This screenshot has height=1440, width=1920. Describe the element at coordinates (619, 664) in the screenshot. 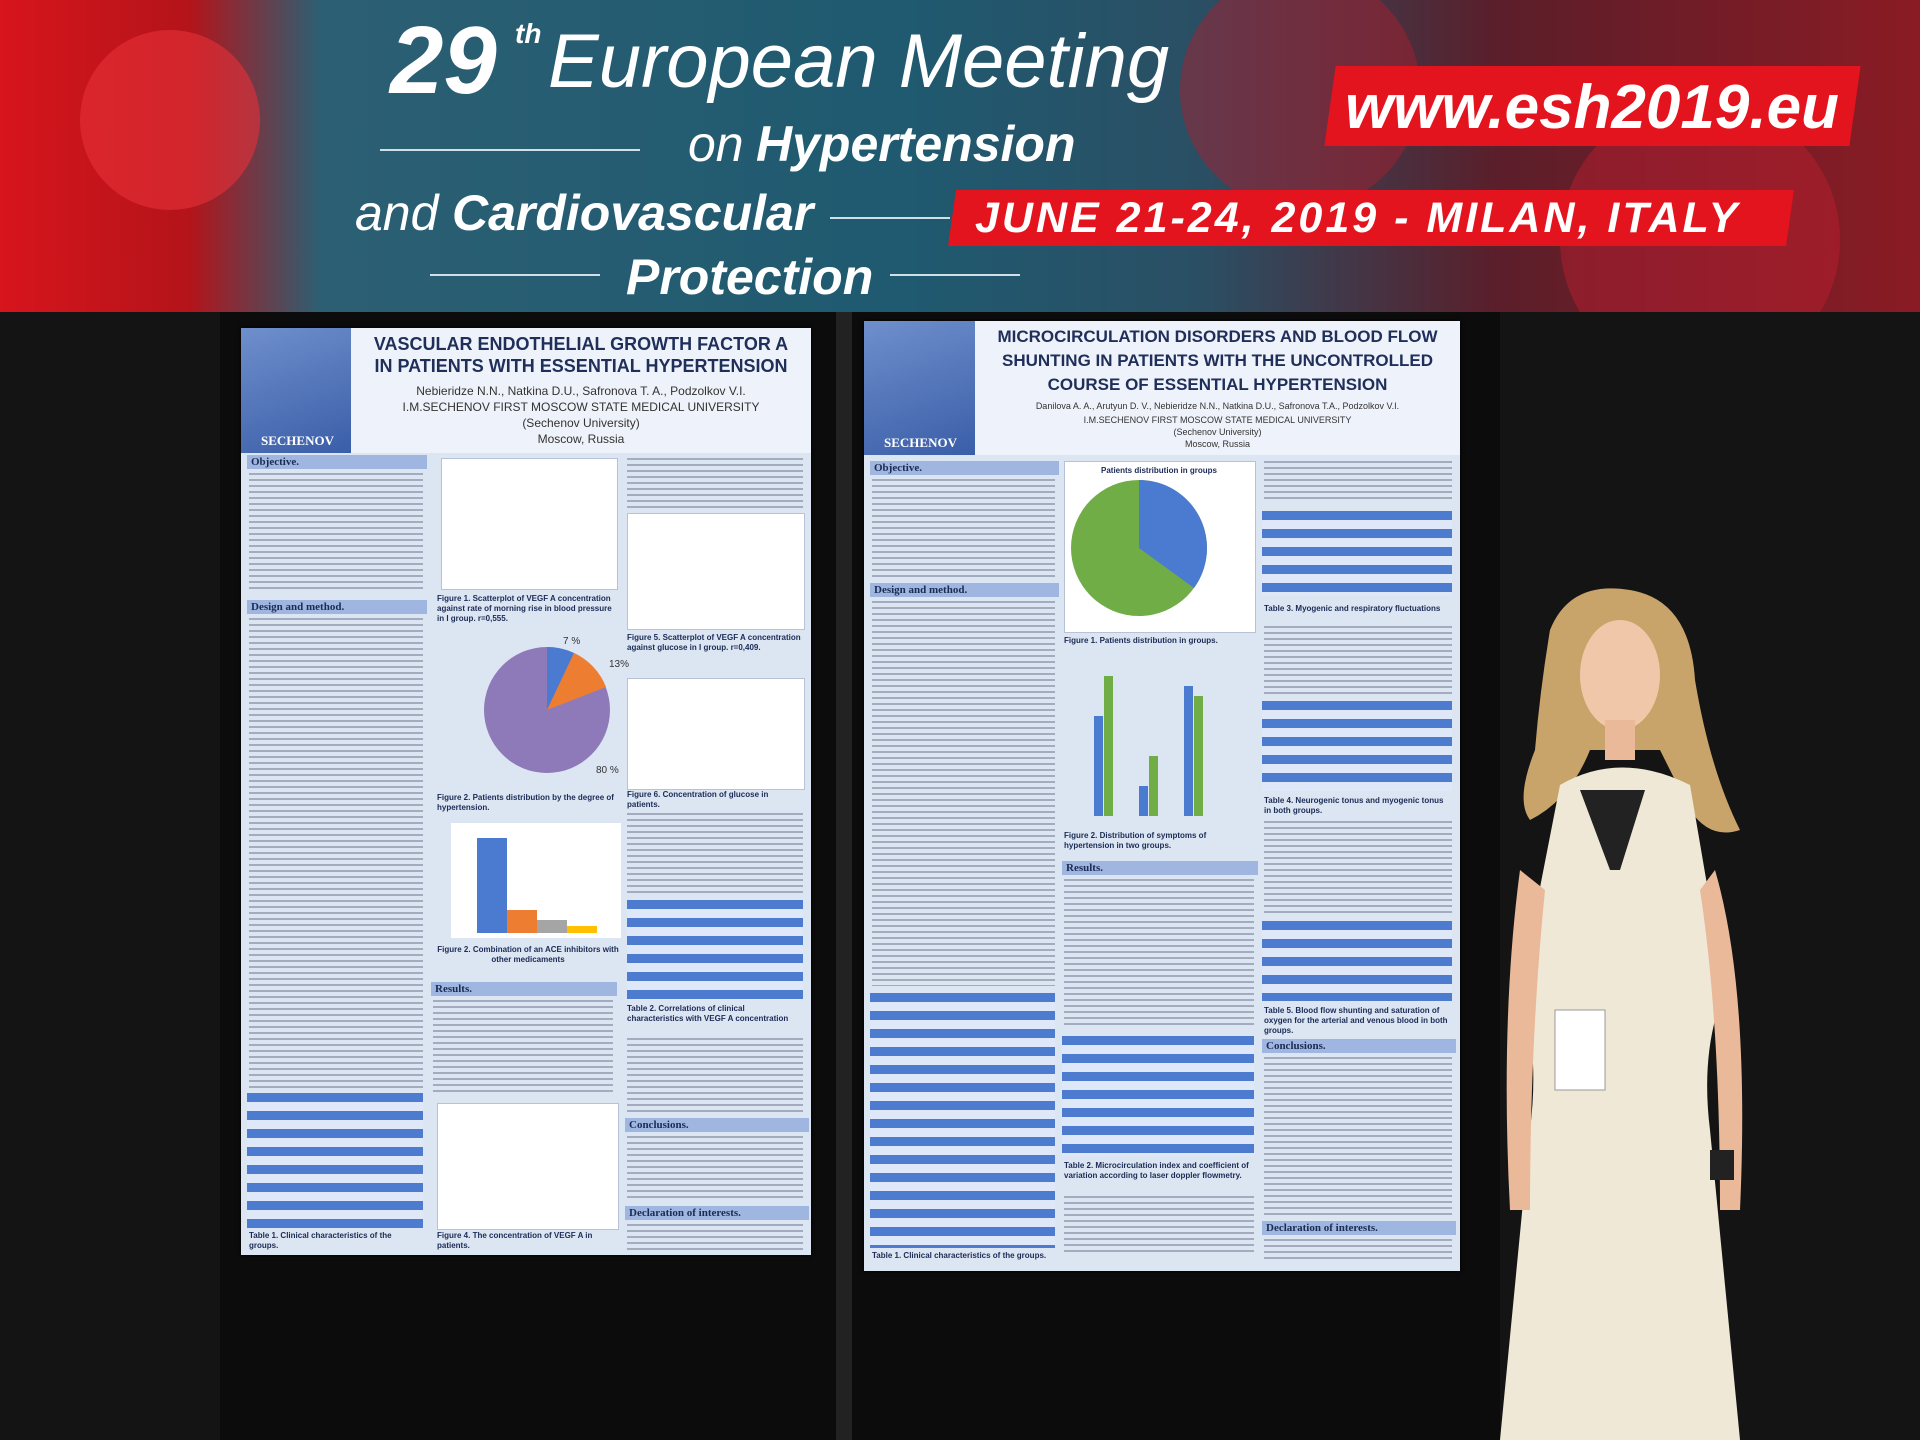

I see `pie-label: 13%` at that location.